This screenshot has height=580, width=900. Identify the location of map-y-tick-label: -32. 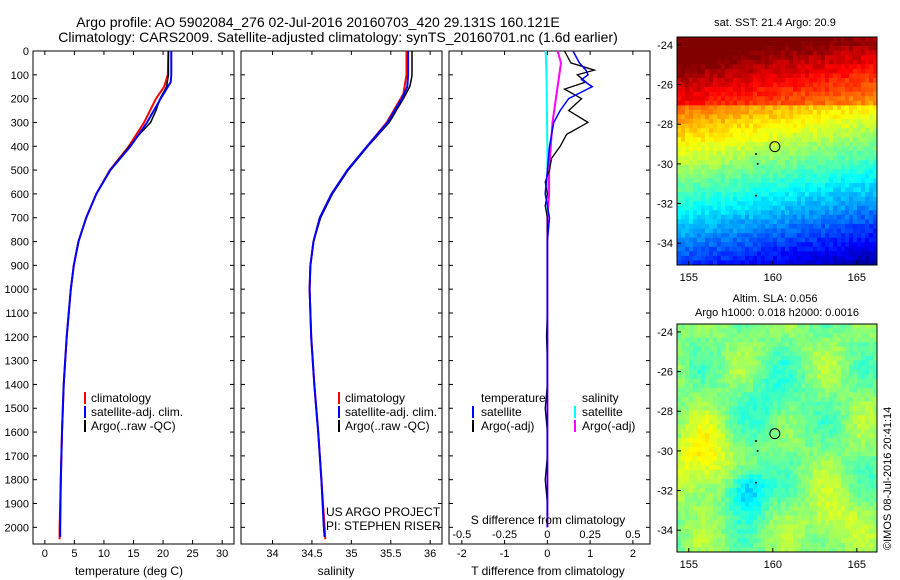
(665, 205).